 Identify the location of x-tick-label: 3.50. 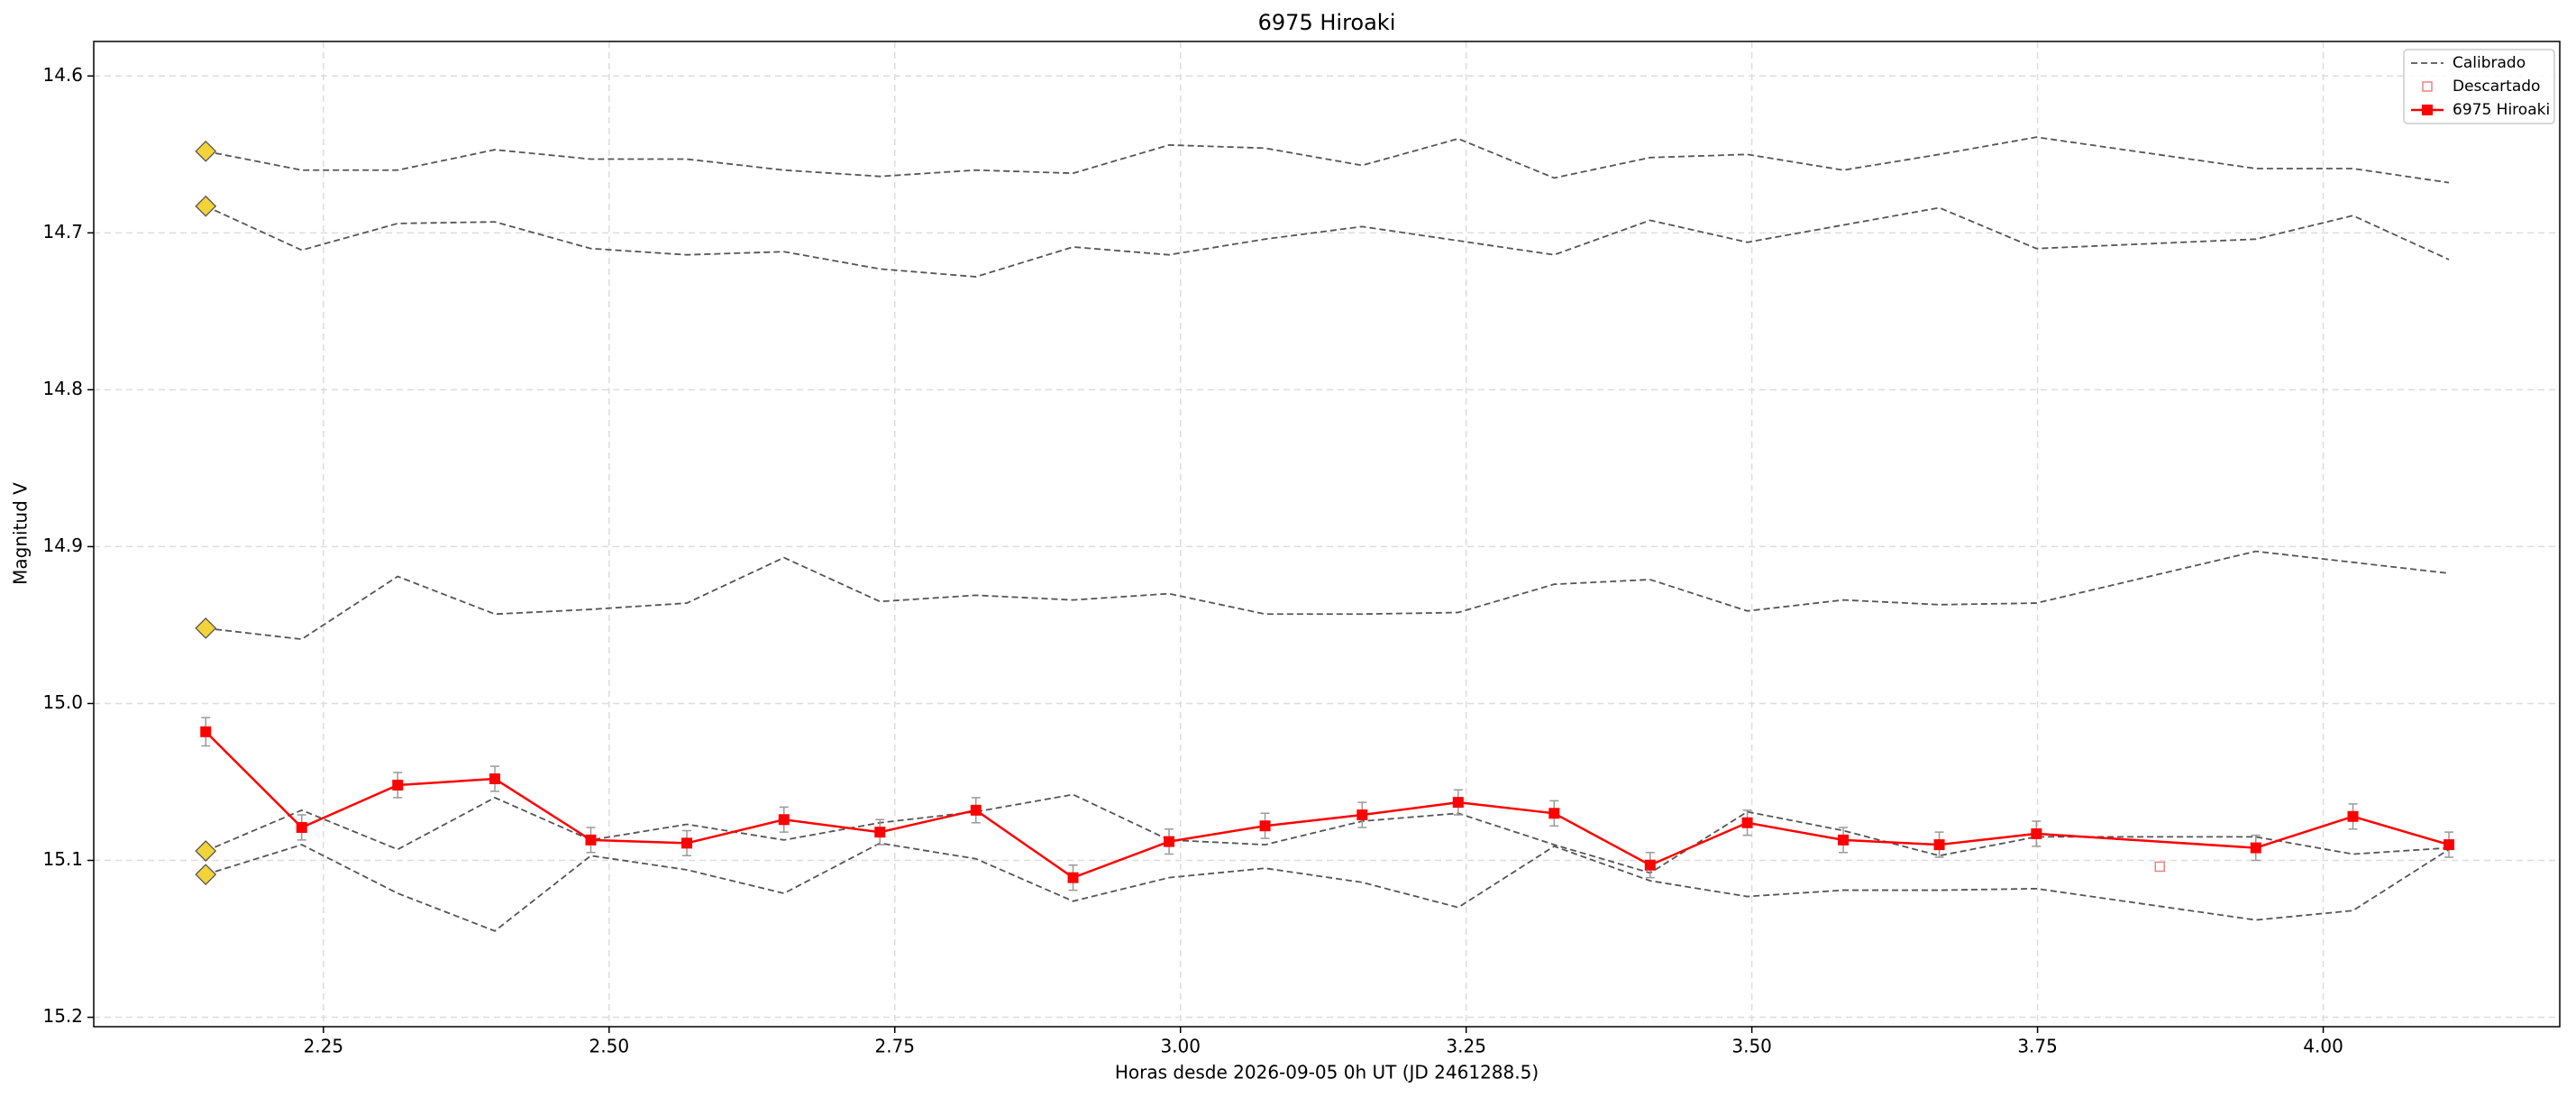
(1751, 1046).